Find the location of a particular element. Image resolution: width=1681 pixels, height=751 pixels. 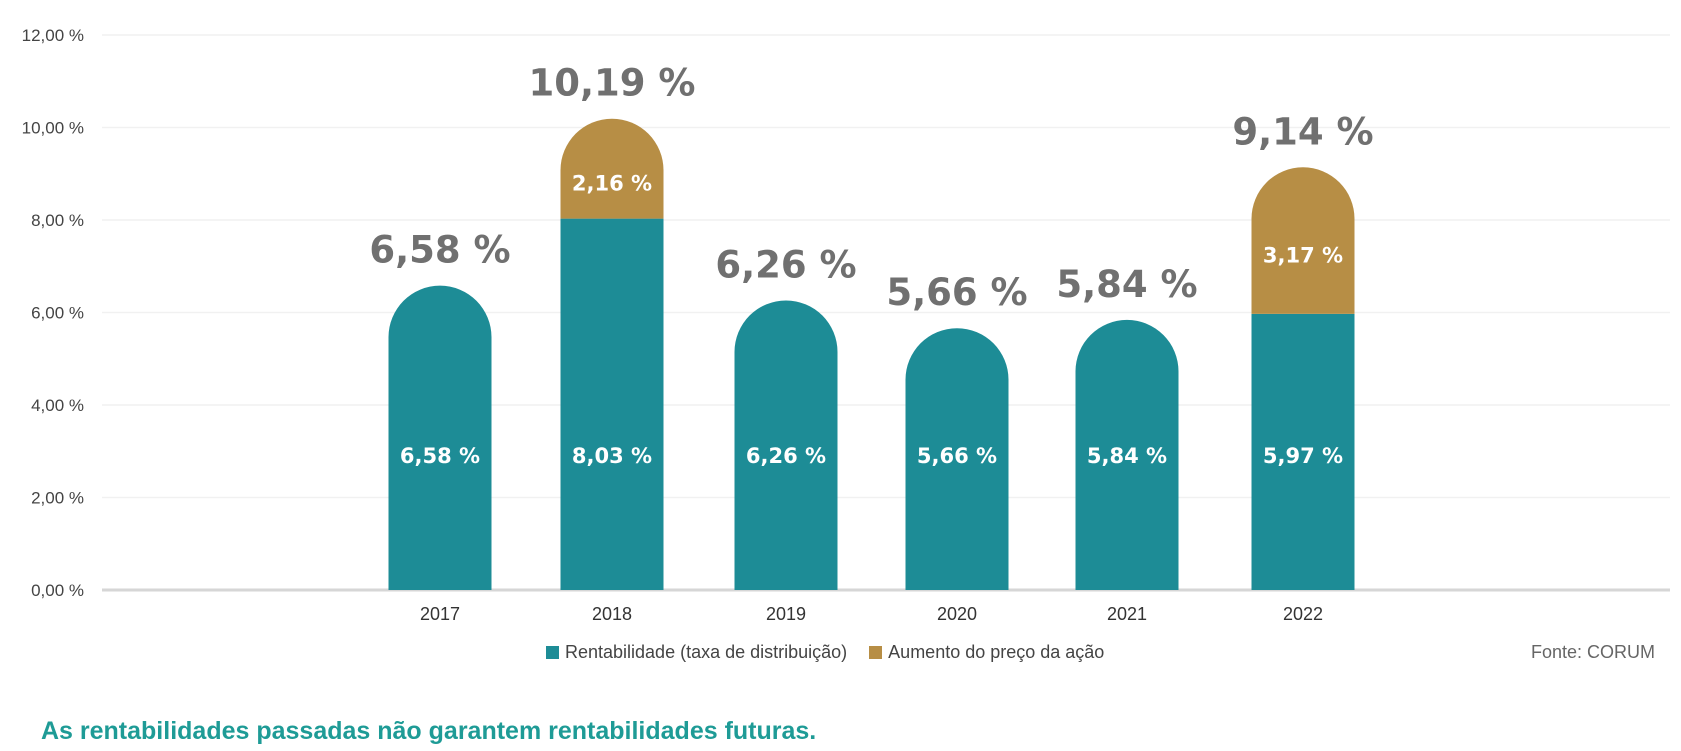

bar-total-label: 10,19 % is located at coordinates (612, 83).